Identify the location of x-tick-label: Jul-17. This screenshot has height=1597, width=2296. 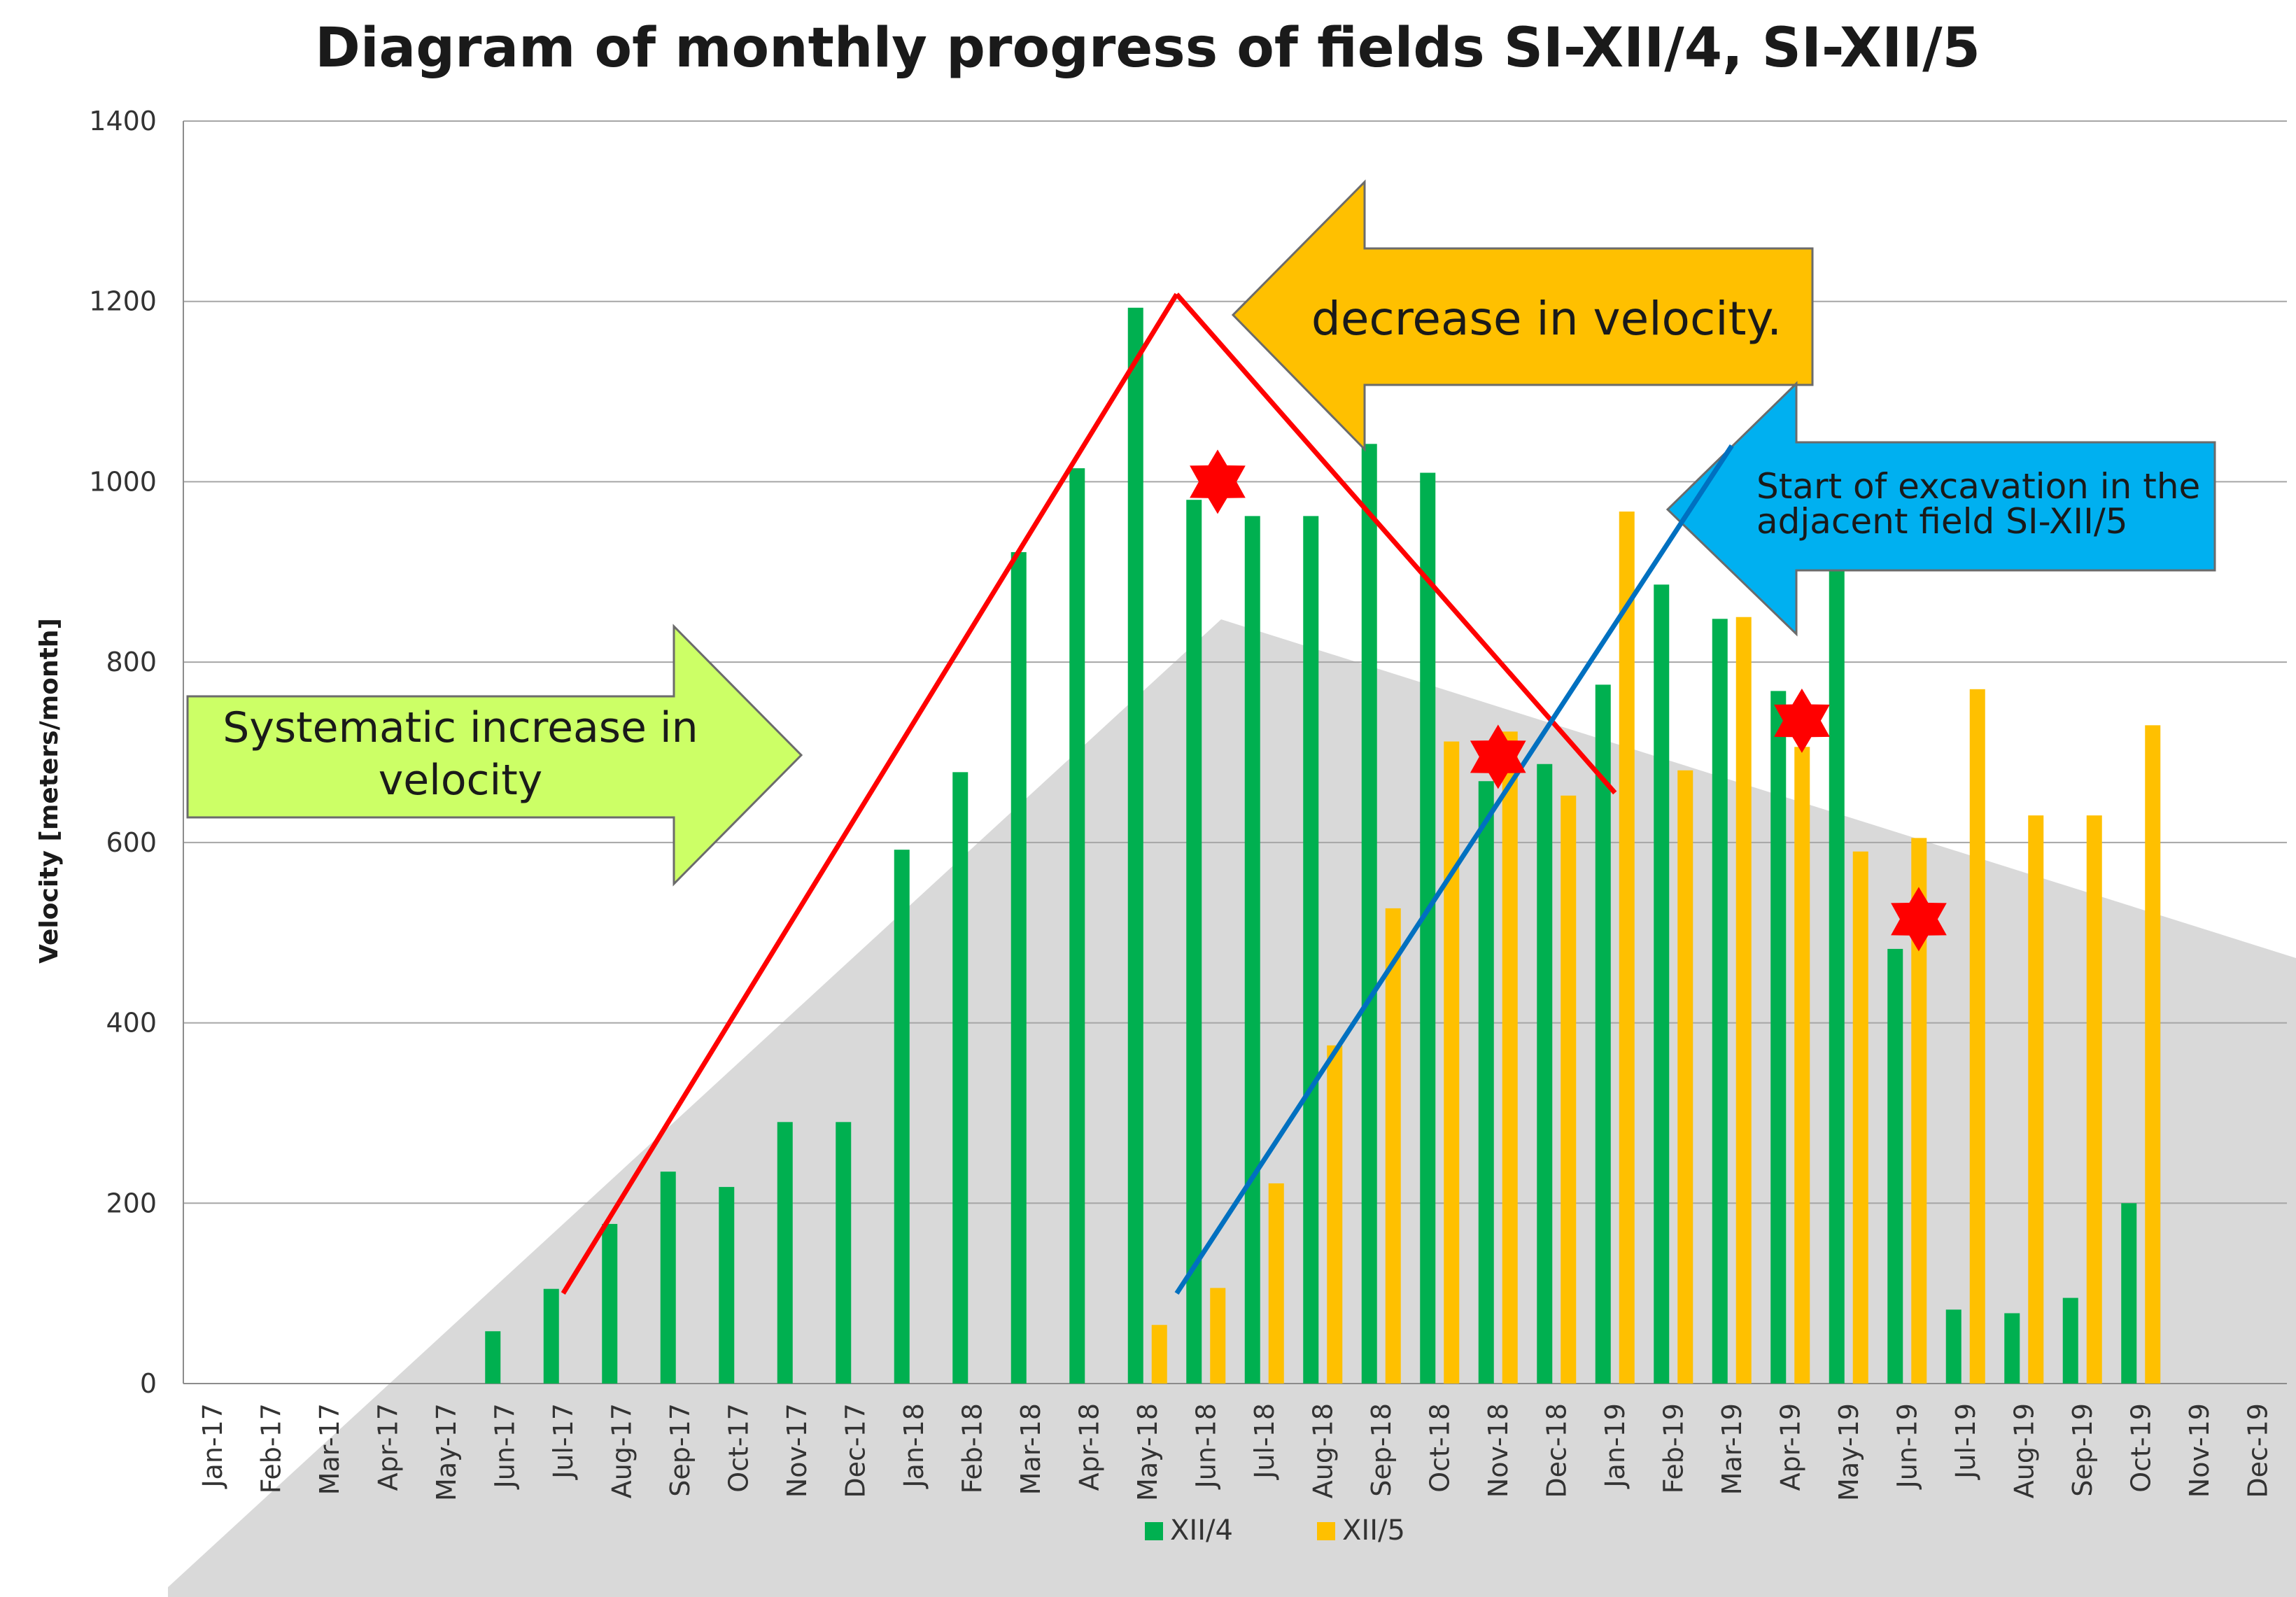
(563, 1441).